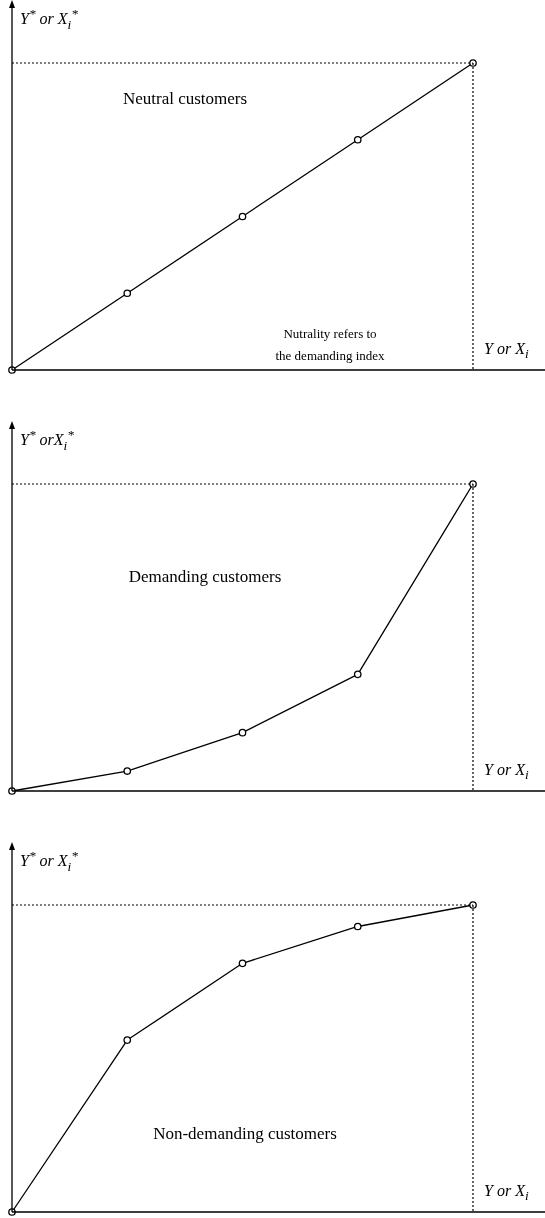 This screenshot has height=1218, width=545. What do you see at coordinates (245, 1134) in the screenshot?
I see `text: Non-demanding customers` at bounding box center [245, 1134].